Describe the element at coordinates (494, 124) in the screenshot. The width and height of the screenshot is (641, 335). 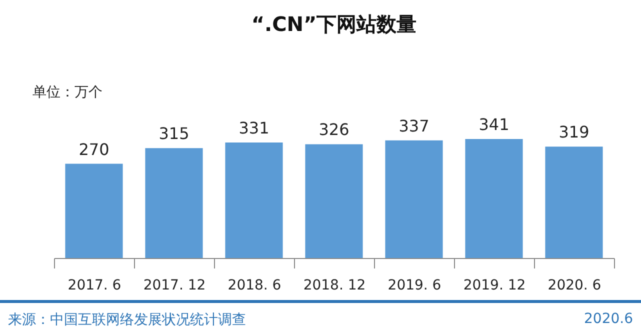
I see `data-label: 341` at that location.